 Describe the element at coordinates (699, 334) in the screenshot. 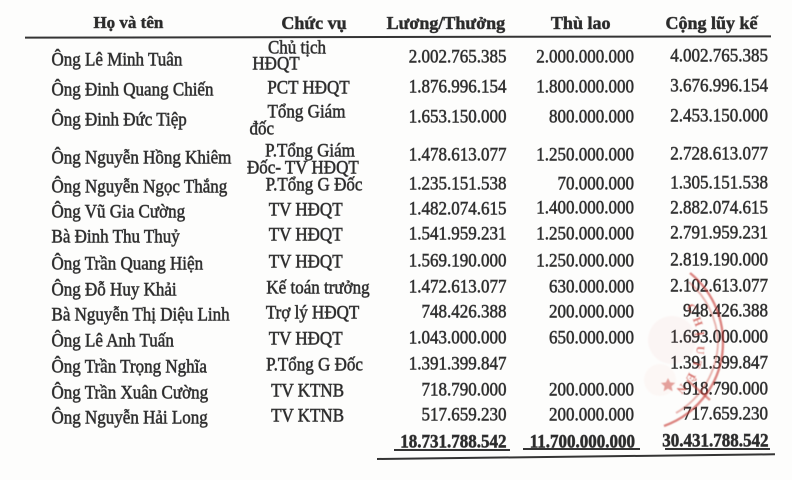

I see `svg-text: Ị` at that location.